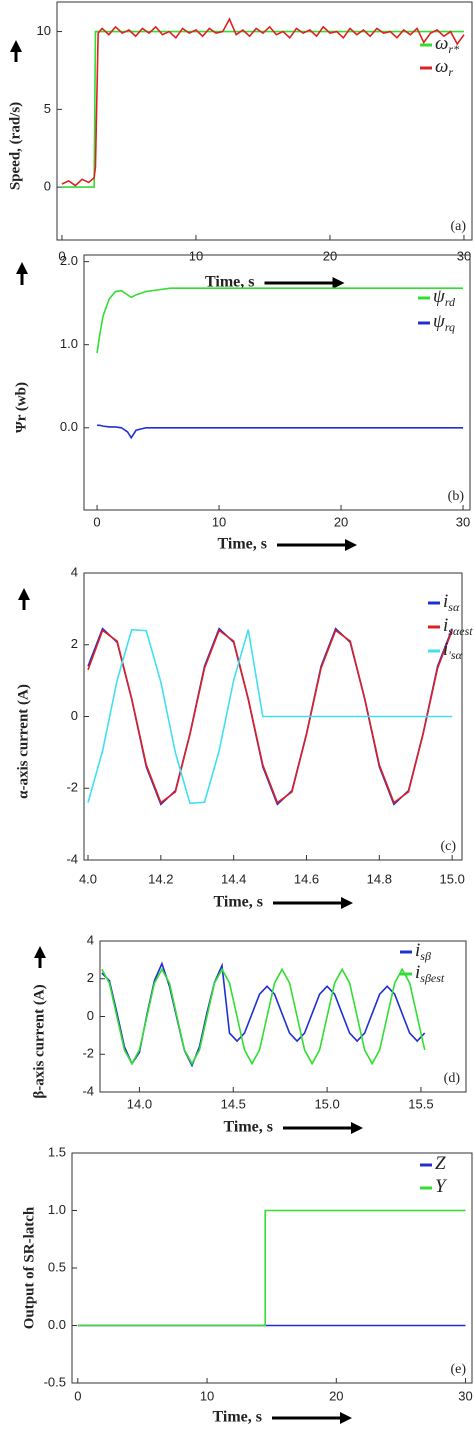 Image resolution: width=474 pixels, height=1433 pixels. I want to click on legend-label: i'sα, so click(453, 650).